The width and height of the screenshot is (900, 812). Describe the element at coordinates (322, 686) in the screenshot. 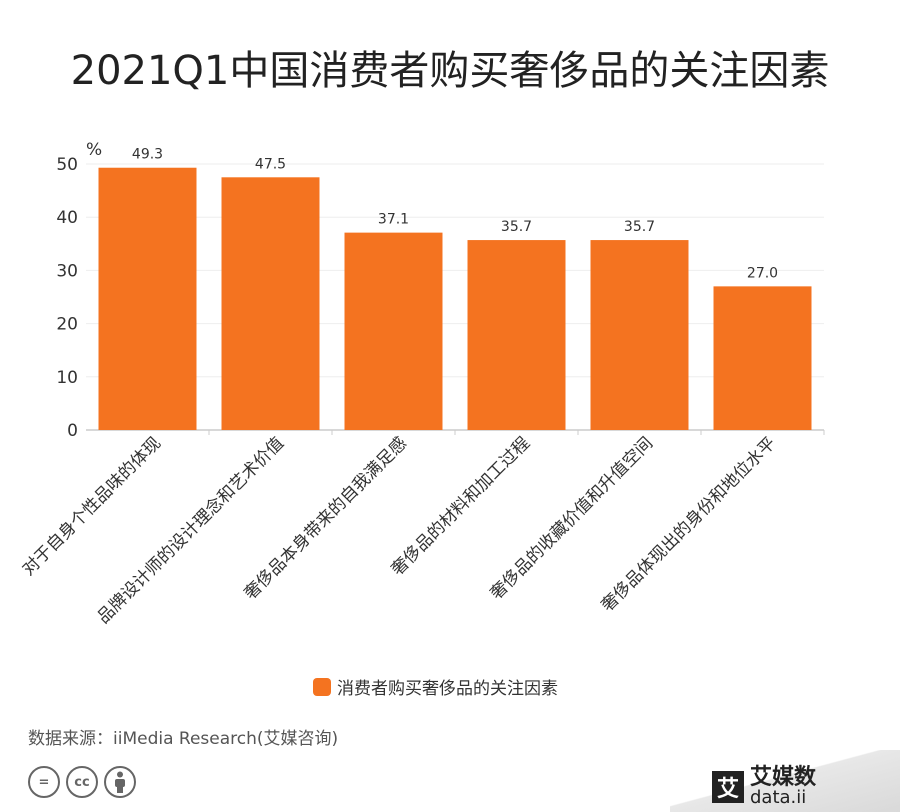

I see `legend-swatch` at that location.